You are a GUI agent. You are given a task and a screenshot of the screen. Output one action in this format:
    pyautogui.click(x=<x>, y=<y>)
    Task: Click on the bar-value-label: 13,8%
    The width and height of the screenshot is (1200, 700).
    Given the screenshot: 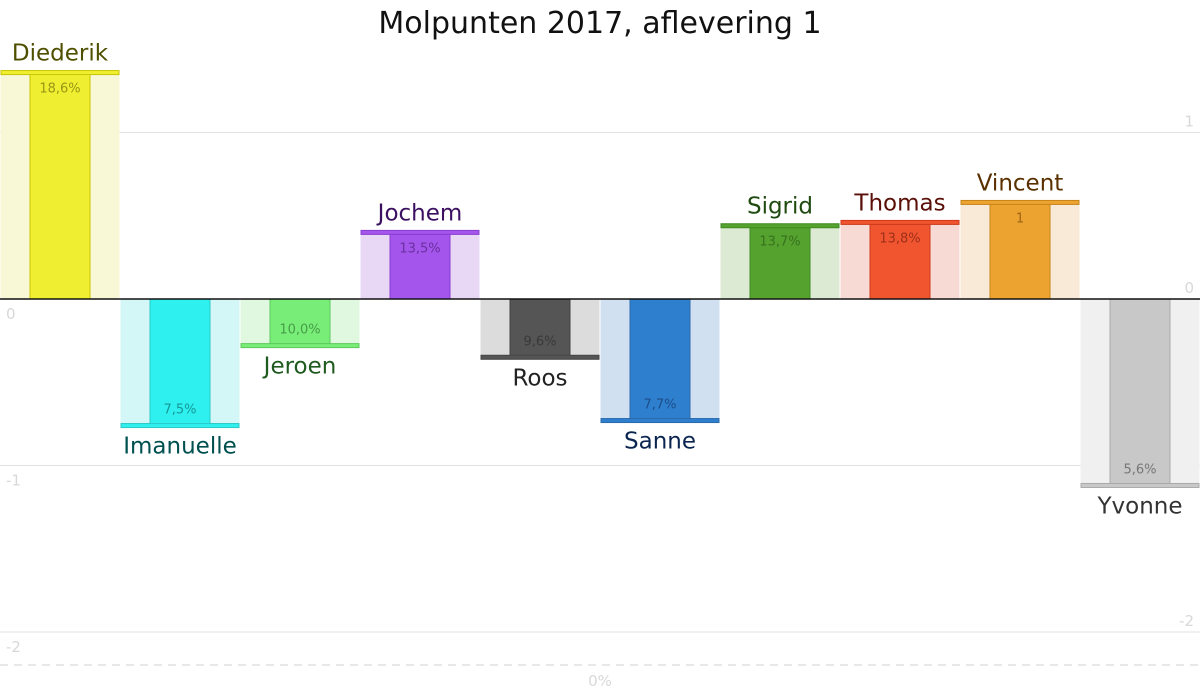 What is the action you would take?
    pyautogui.click(x=899, y=238)
    